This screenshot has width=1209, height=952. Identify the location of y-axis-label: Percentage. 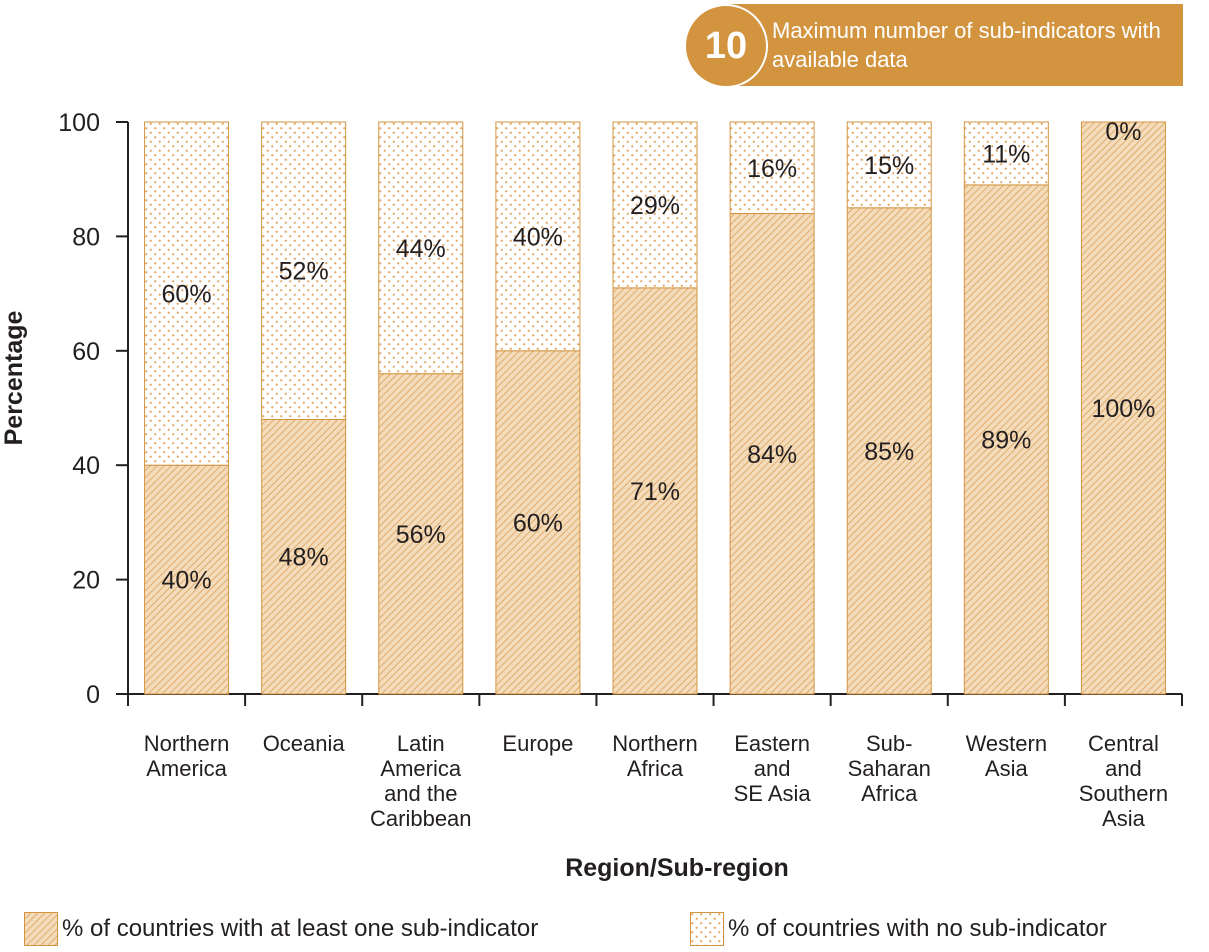
(14, 378).